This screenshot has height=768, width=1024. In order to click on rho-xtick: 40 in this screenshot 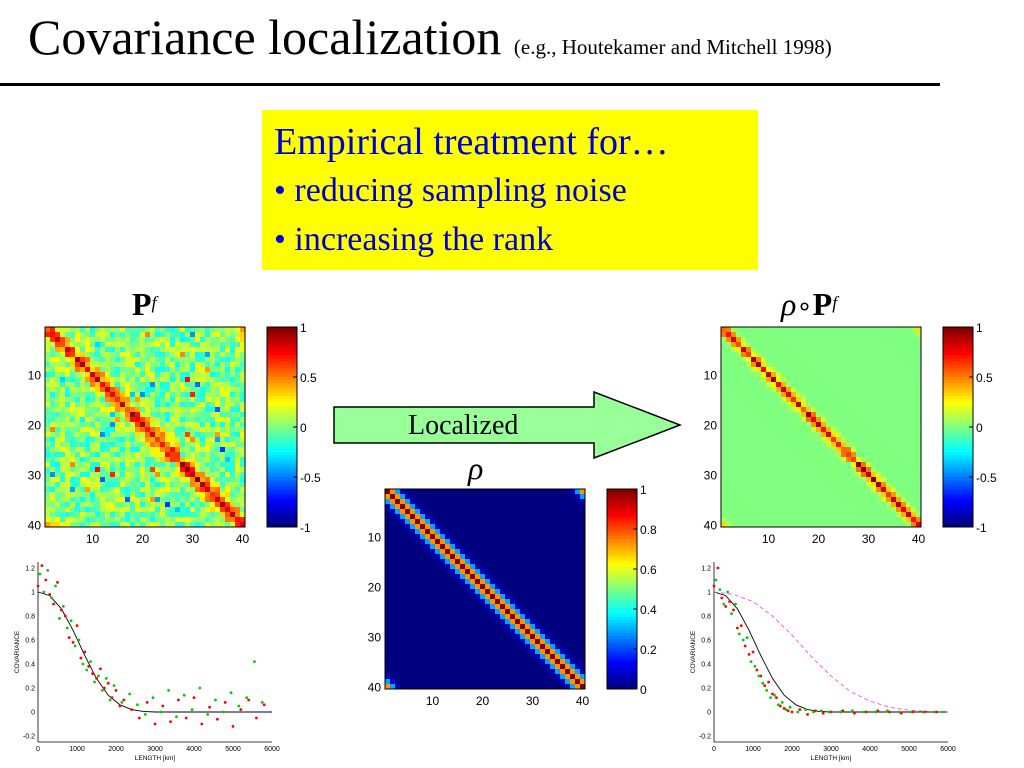, I will do `click(583, 701)`.